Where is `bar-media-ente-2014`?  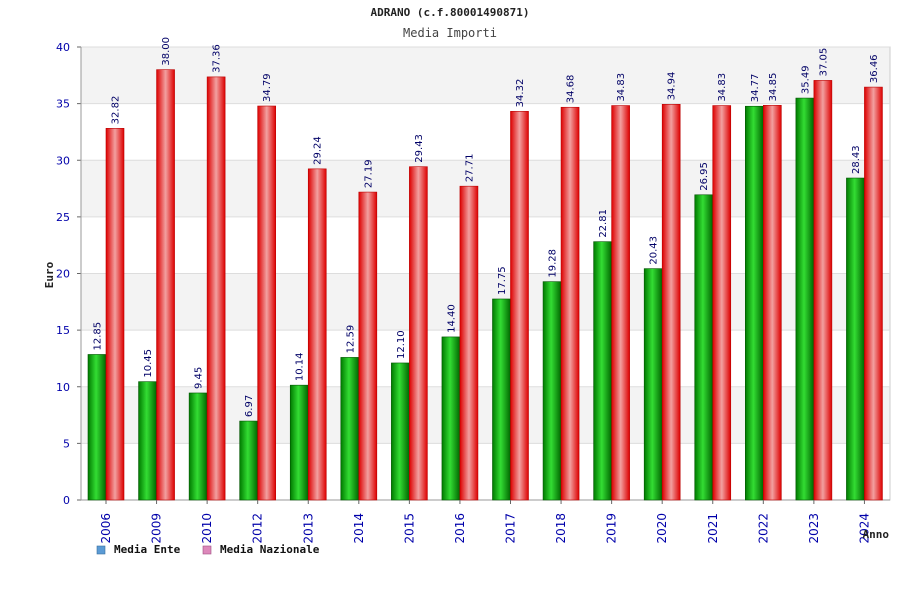
bar-media-ente-2014 is located at coordinates (350, 429).